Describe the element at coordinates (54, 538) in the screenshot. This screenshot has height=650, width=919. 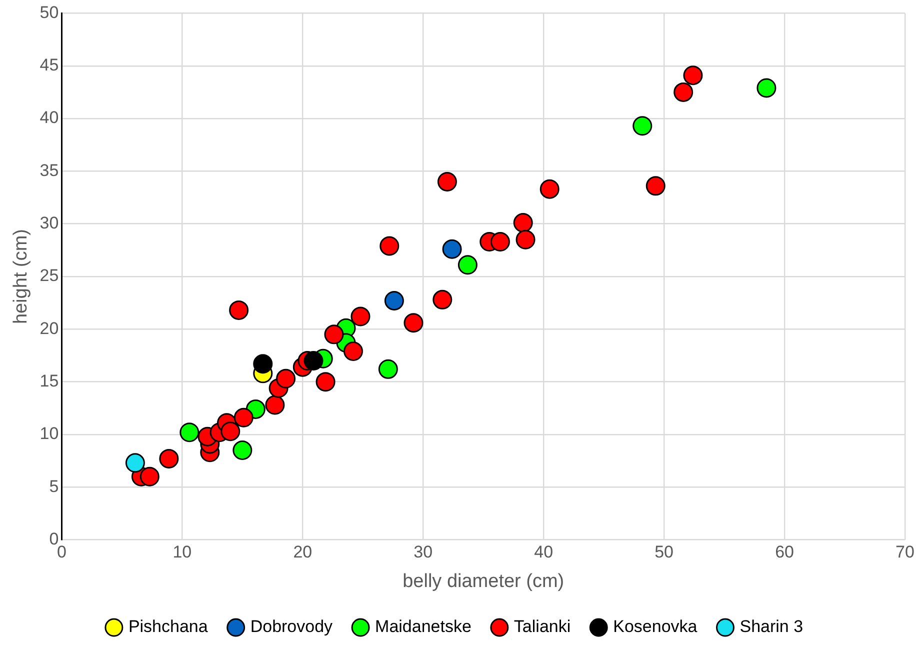
I see `y-tick-label: 0` at that location.